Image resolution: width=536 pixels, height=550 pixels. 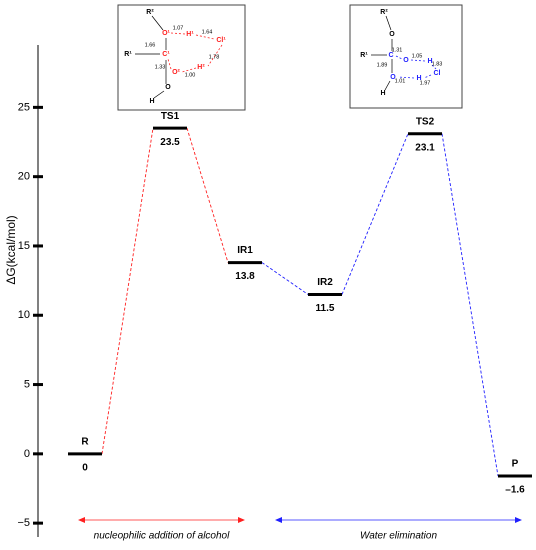 I want to click on inset-dashed-bonds, so click(x=302, y=55).